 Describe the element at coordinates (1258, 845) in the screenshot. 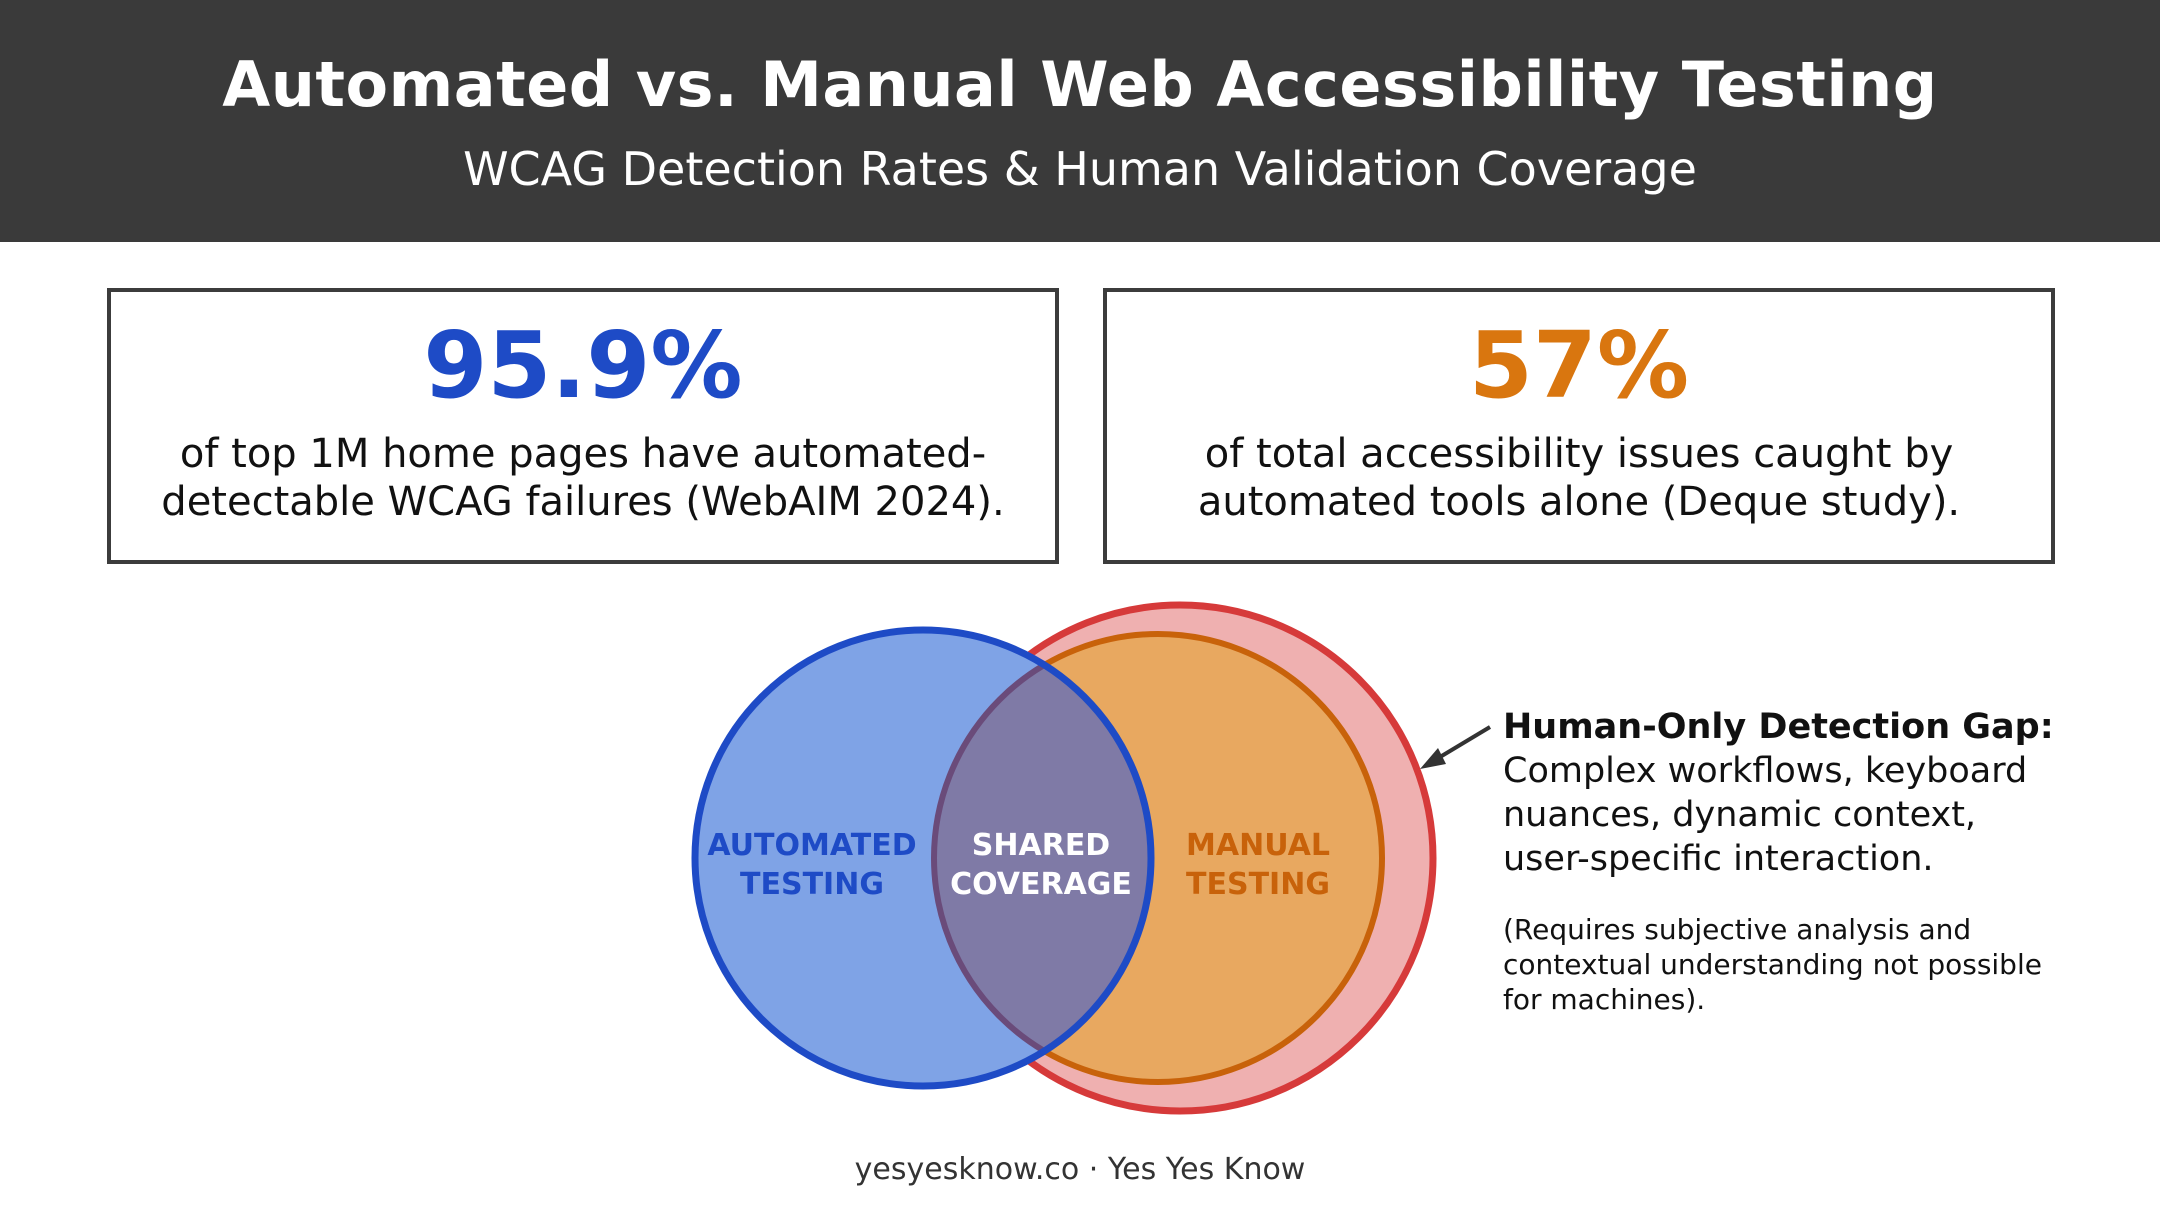

I see `manual-label-line1: MANUAL` at that location.